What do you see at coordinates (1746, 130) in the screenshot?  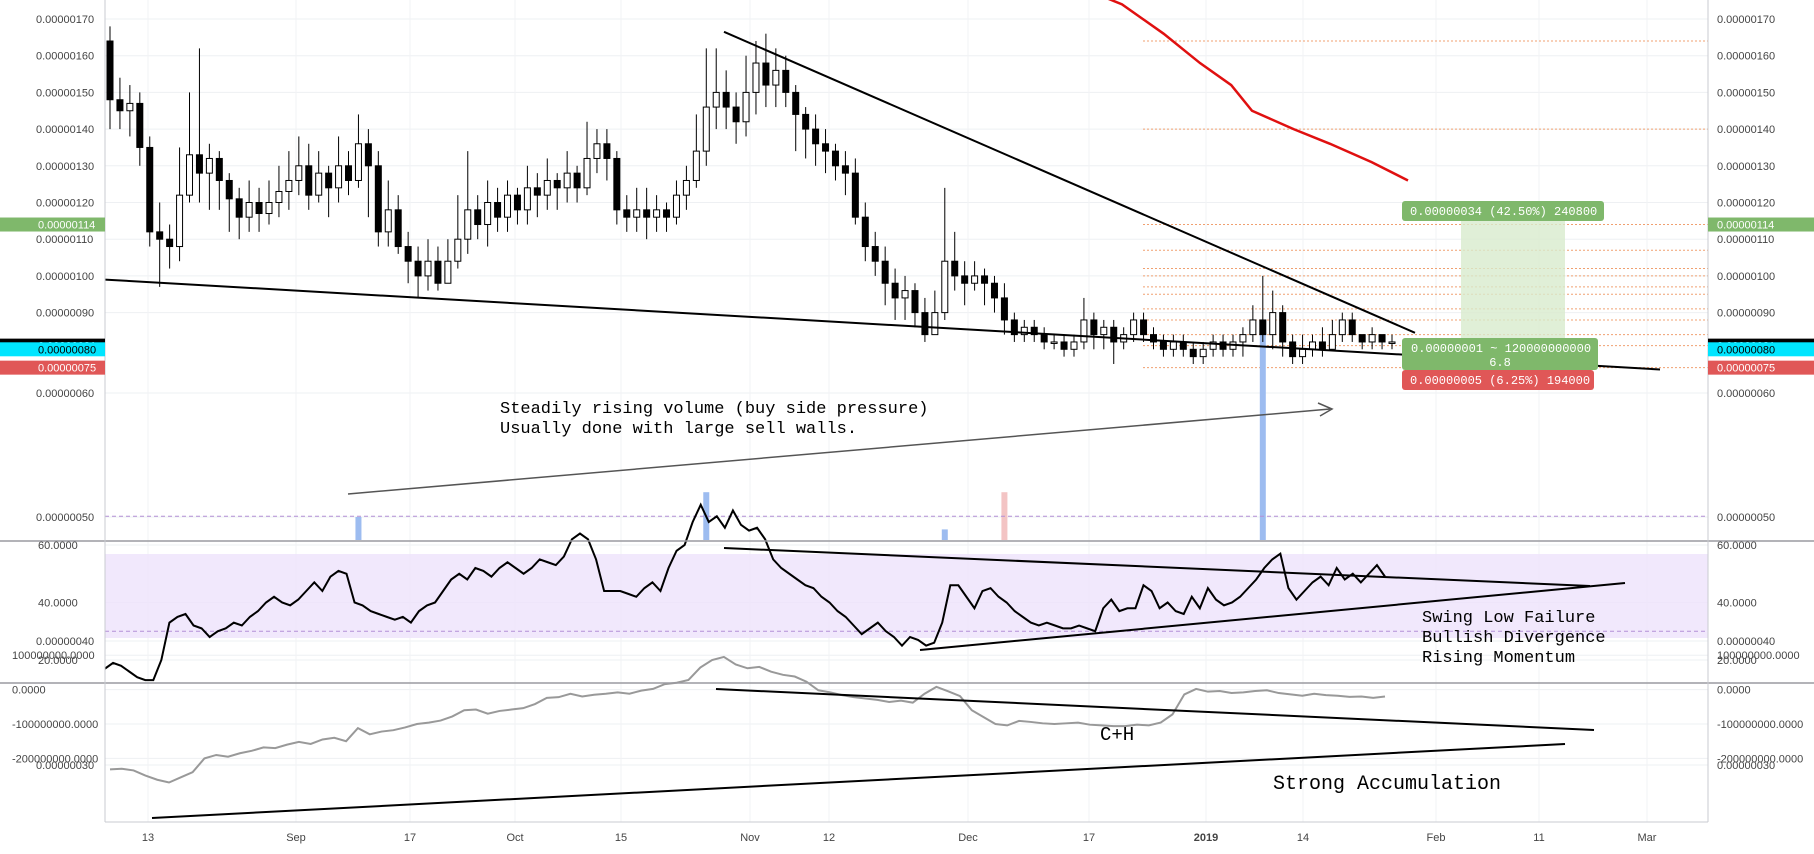 I see `price-tick-right: 0.00000140` at bounding box center [1746, 130].